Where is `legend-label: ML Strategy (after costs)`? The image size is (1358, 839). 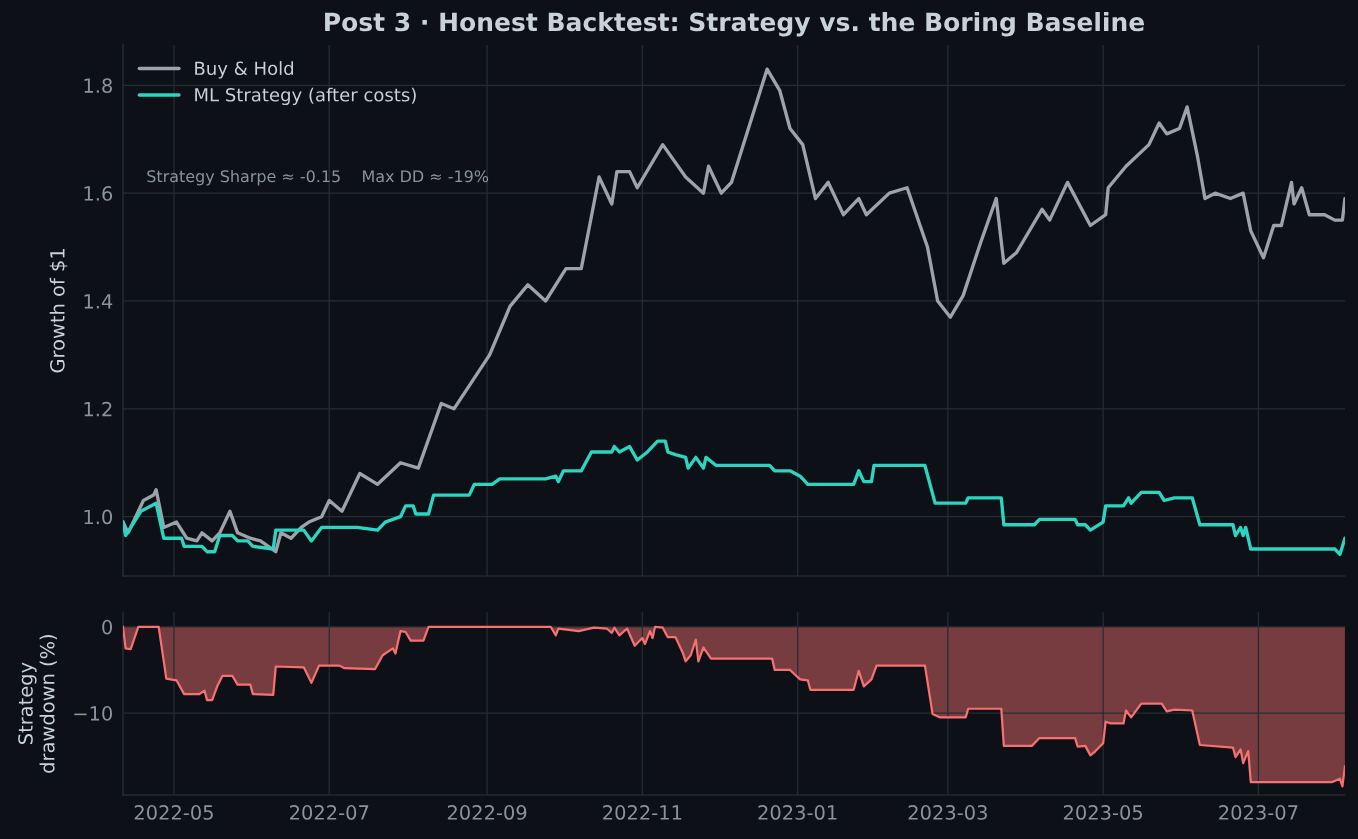 legend-label: ML Strategy (after costs) is located at coordinates (305, 96).